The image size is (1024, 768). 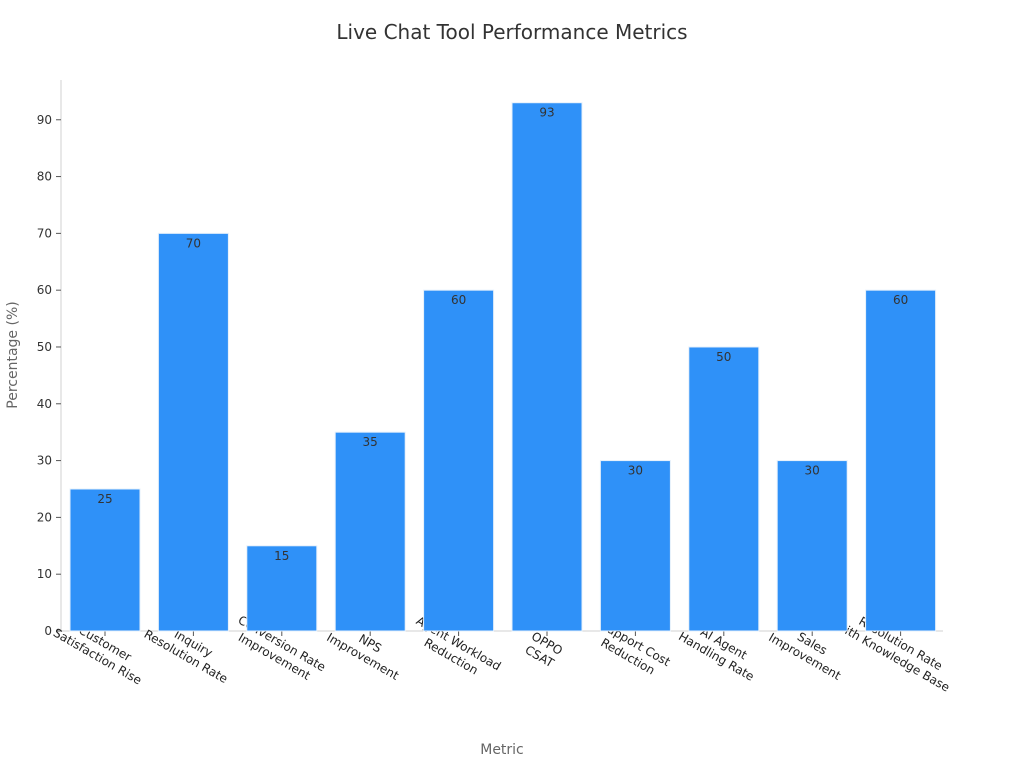 What do you see at coordinates (44, 574) in the screenshot?
I see `y-tick-label: 10` at bounding box center [44, 574].